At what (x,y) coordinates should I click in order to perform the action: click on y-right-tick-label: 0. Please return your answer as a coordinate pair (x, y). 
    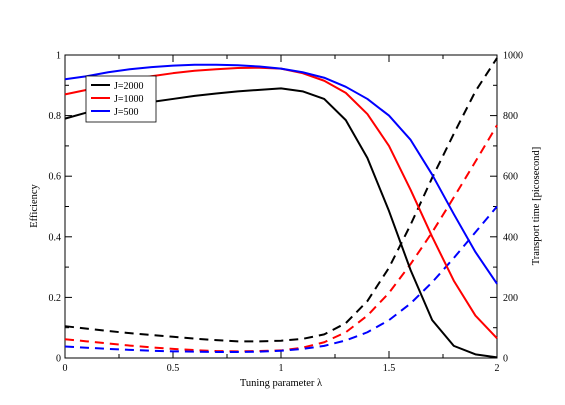
    Looking at the image, I should click on (505, 359).